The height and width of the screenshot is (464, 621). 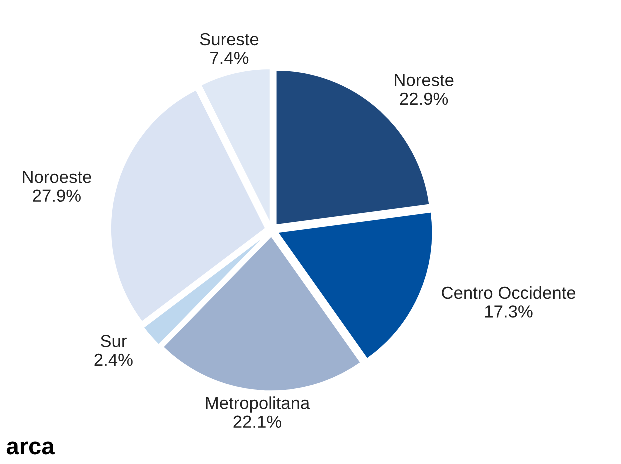 I want to click on slice-label: Noreste, so click(x=424, y=80).